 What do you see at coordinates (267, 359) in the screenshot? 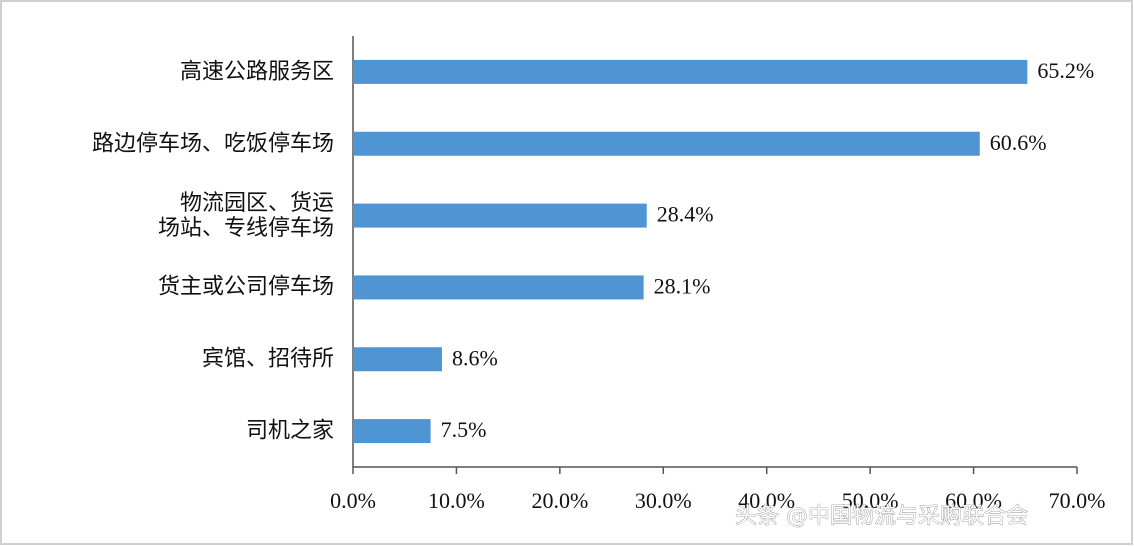
I see `category-label: 宾馆、招待所` at bounding box center [267, 359].